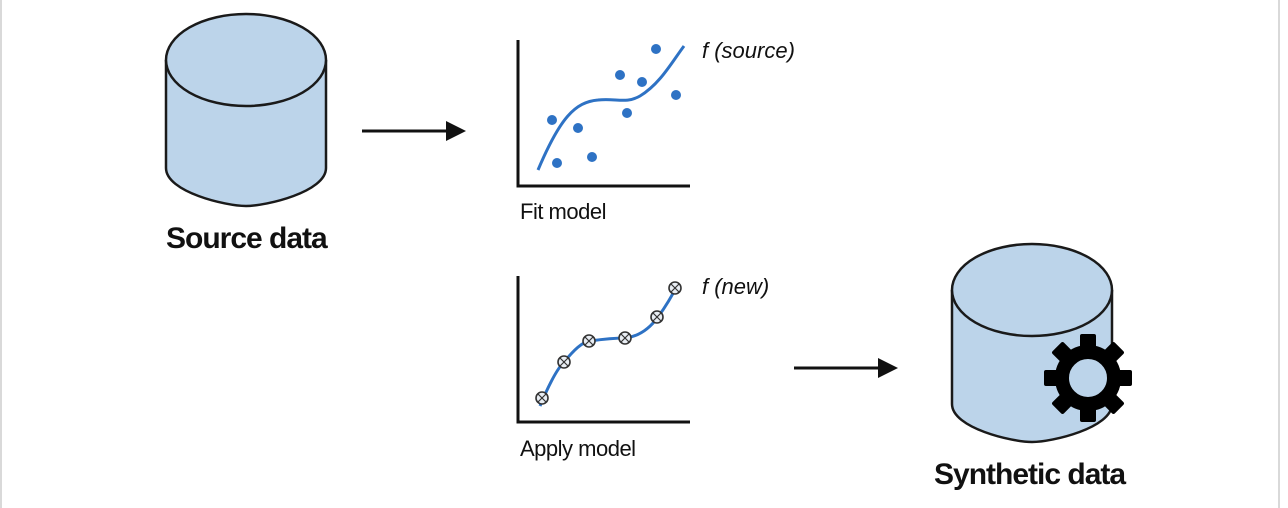 Image resolution: width=1288 pixels, height=508 pixels. I want to click on apply-model-plot, so click(603, 350).